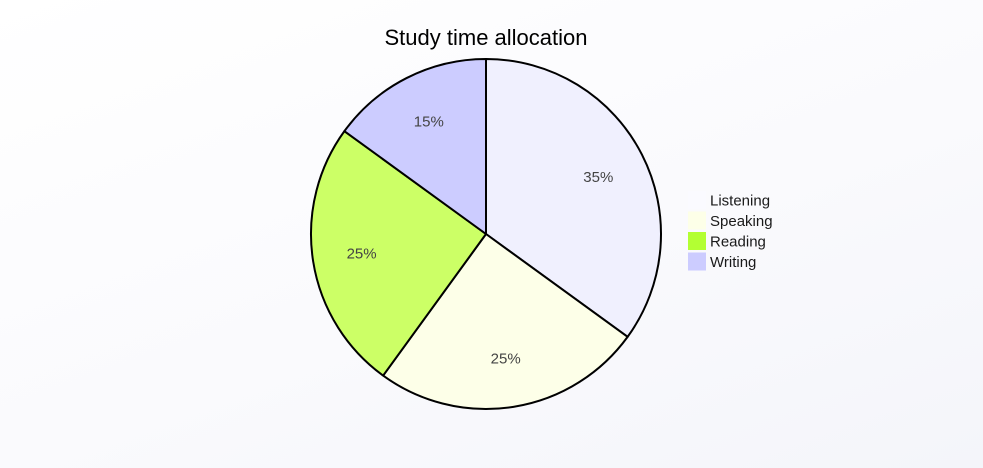  Describe the element at coordinates (697, 241) in the screenshot. I see `legend-swatch-reading` at that location.